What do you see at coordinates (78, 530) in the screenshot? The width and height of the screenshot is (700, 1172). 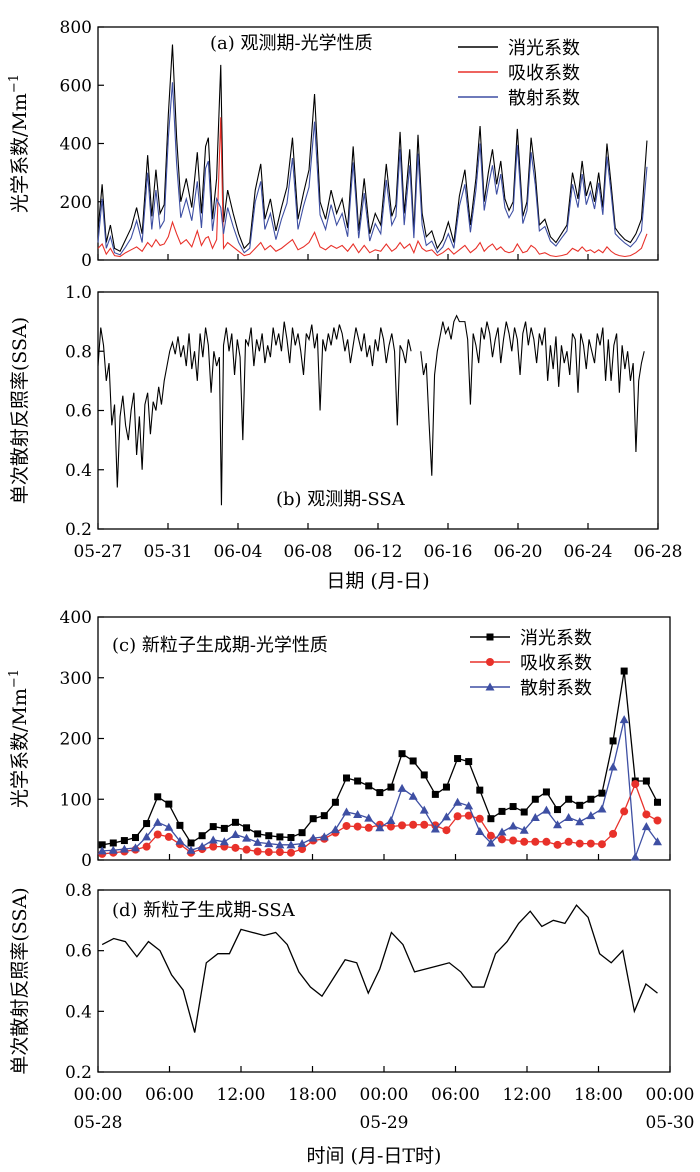 I see `panel-b-ytick-label: 0.2` at bounding box center [78, 530].